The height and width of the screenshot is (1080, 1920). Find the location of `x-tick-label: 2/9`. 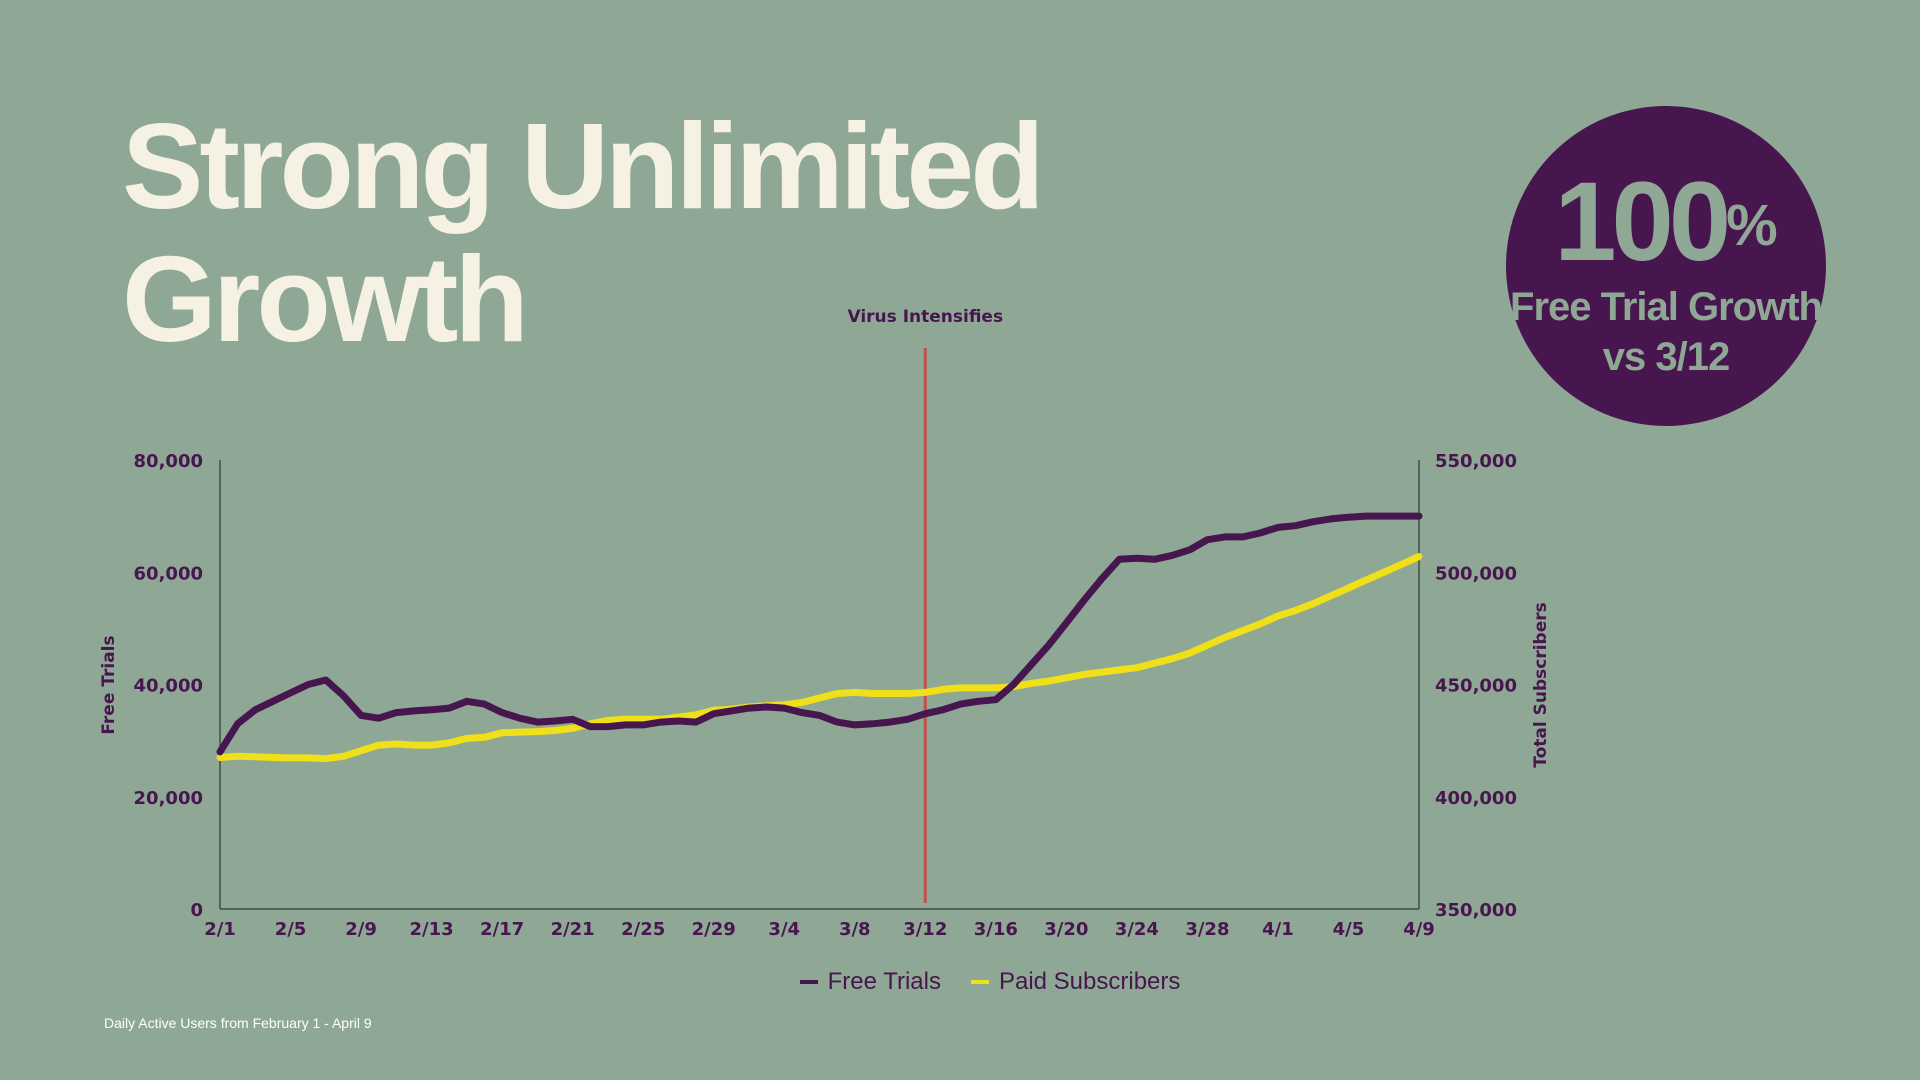

x-tick-label: 2/9 is located at coordinates (361, 929).